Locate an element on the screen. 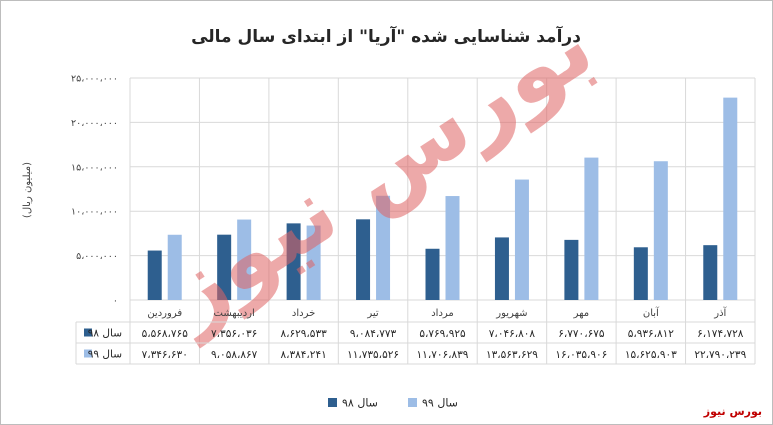 The image size is (773, 425). category-label: مرداد is located at coordinates (442, 313).